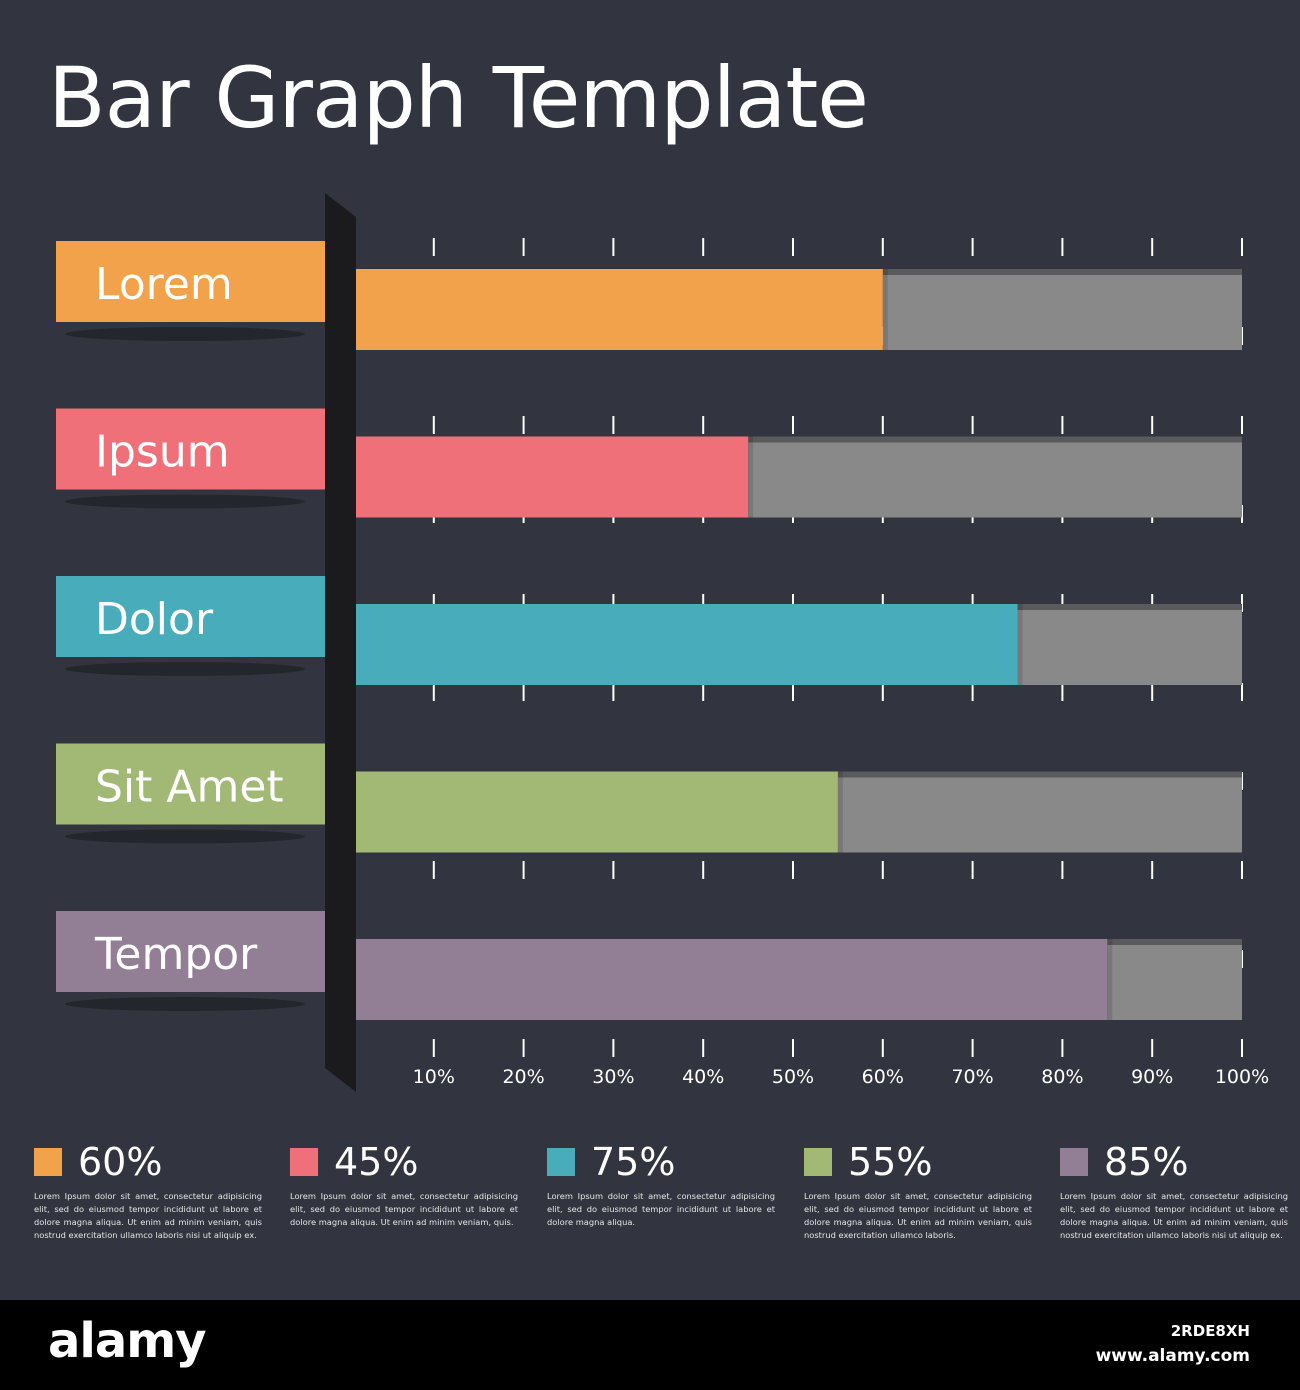  What do you see at coordinates (189, 787) in the screenshot?
I see `category-label: Sit Amet` at bounding box center [189, 787].